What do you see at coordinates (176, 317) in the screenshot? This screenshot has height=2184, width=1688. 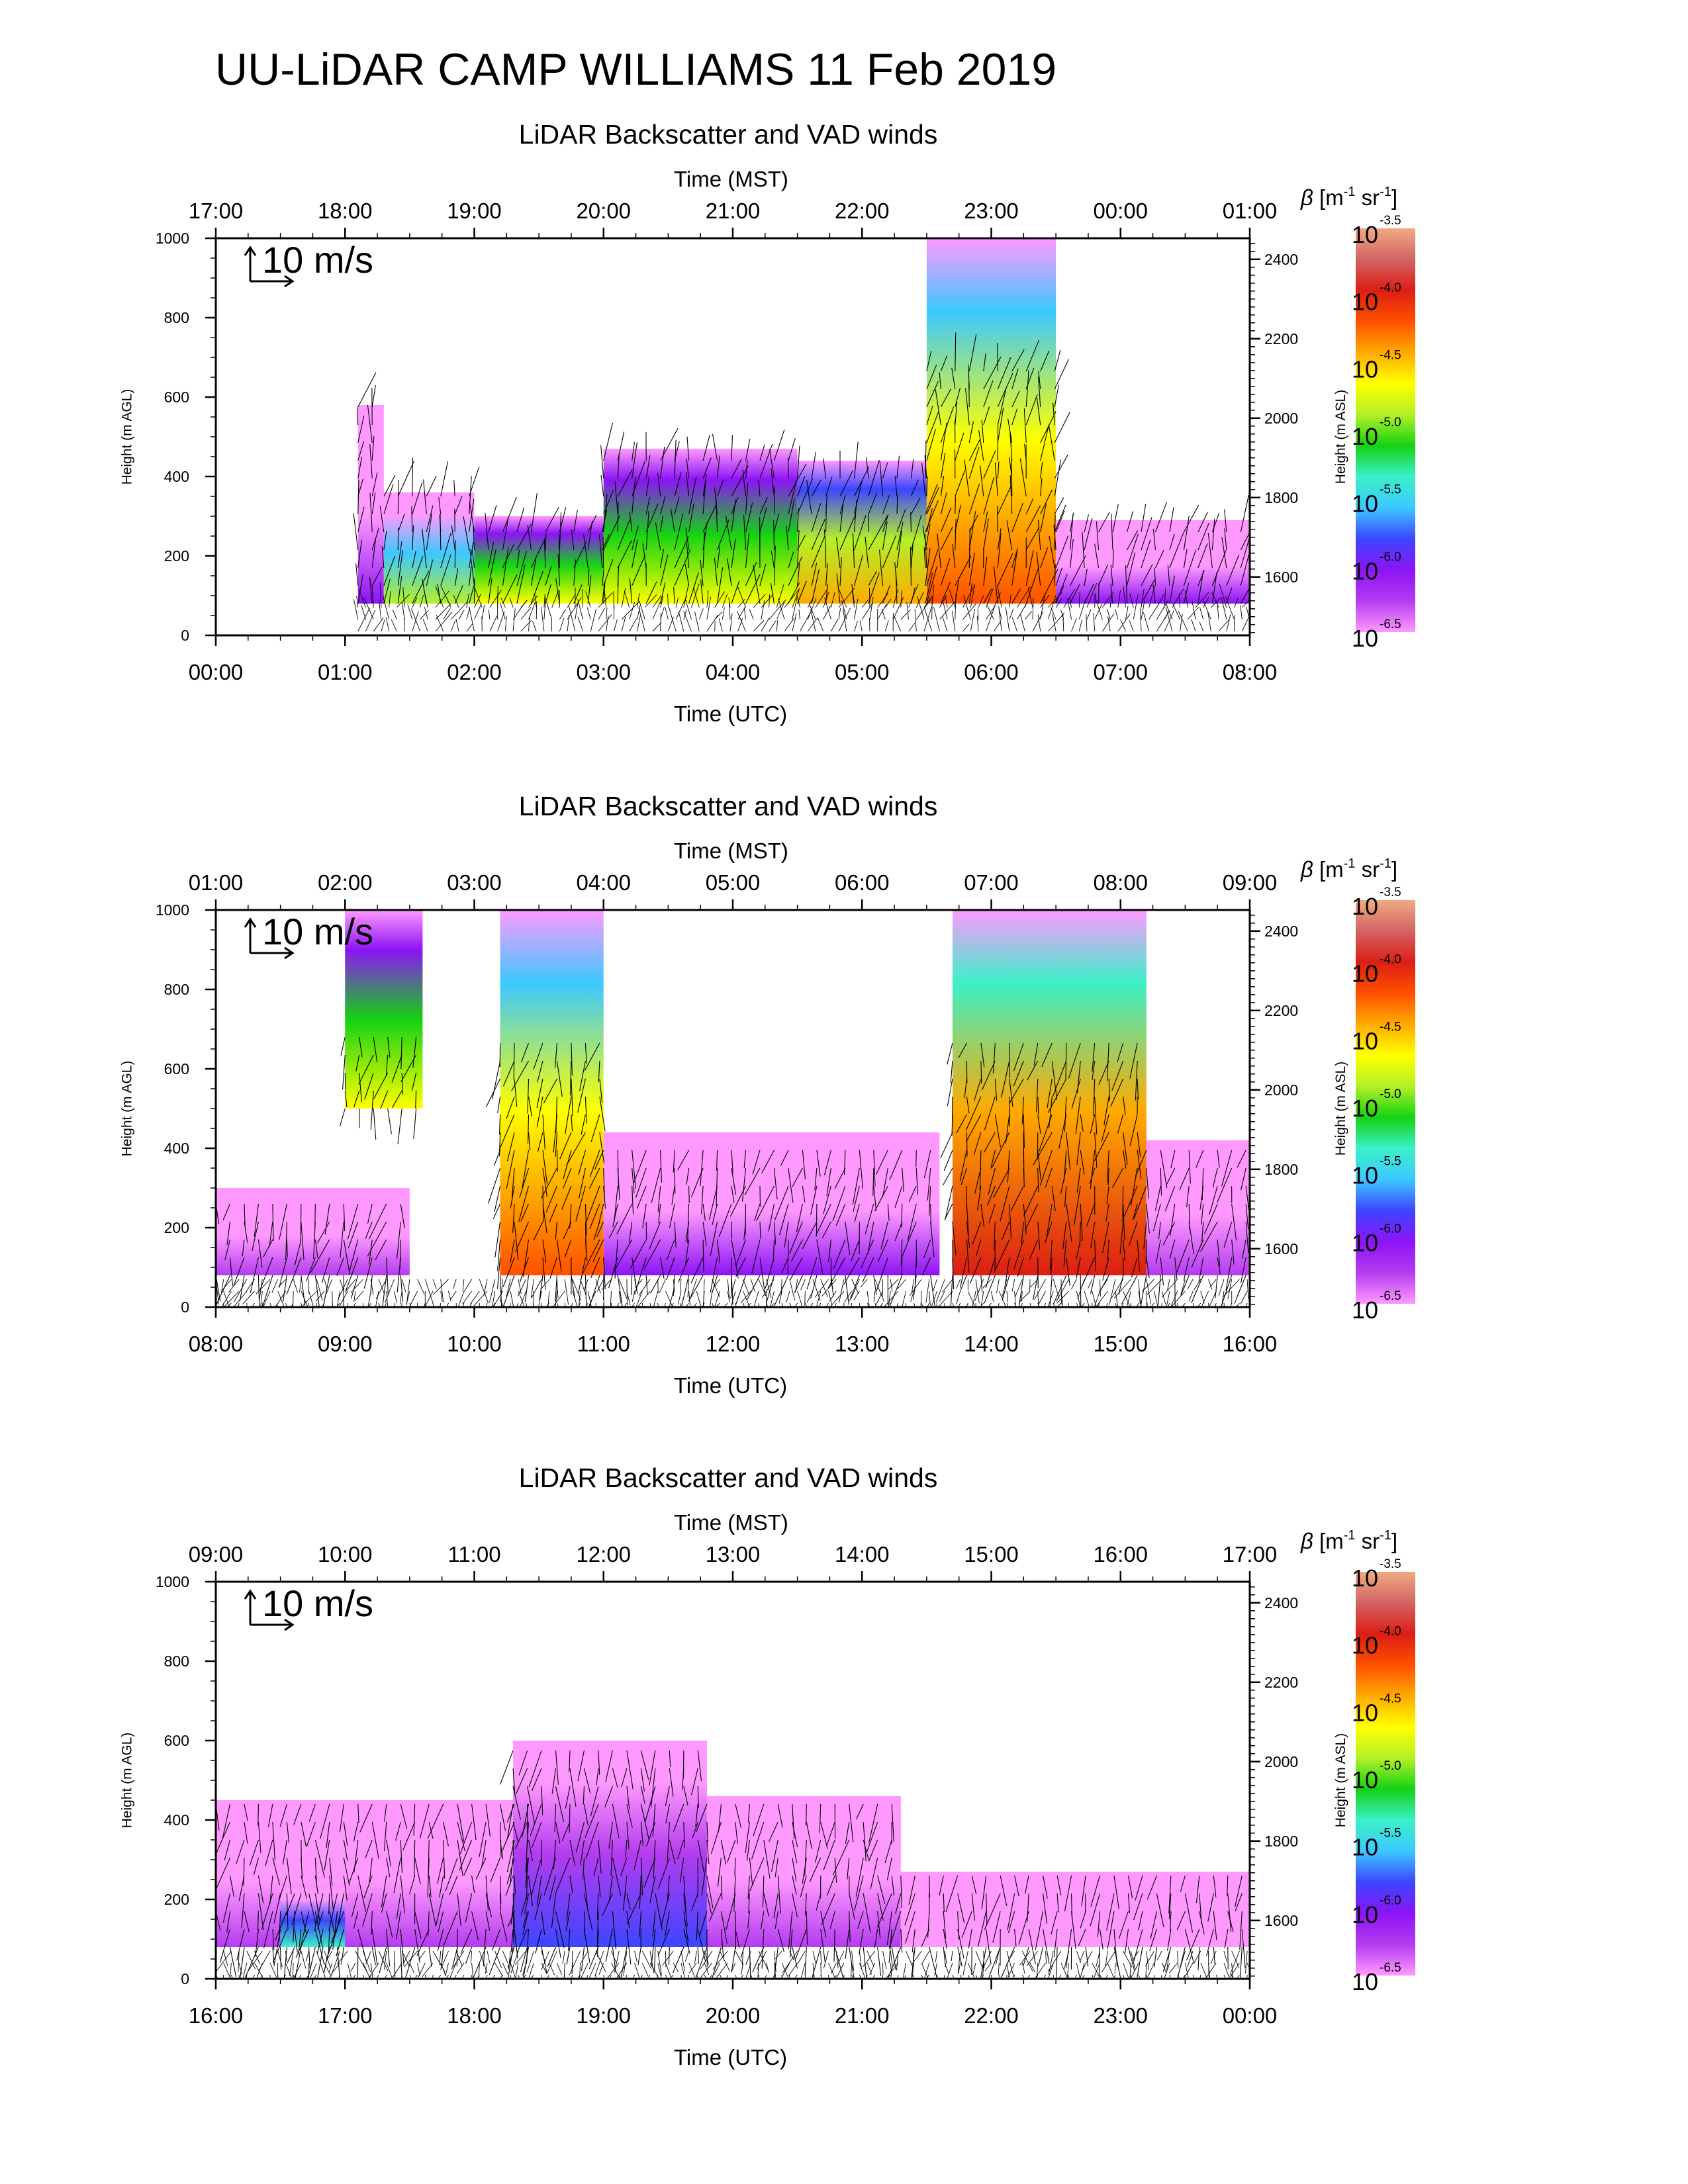 I see `y-tick-label: 800` at bounding box center [176, 317].